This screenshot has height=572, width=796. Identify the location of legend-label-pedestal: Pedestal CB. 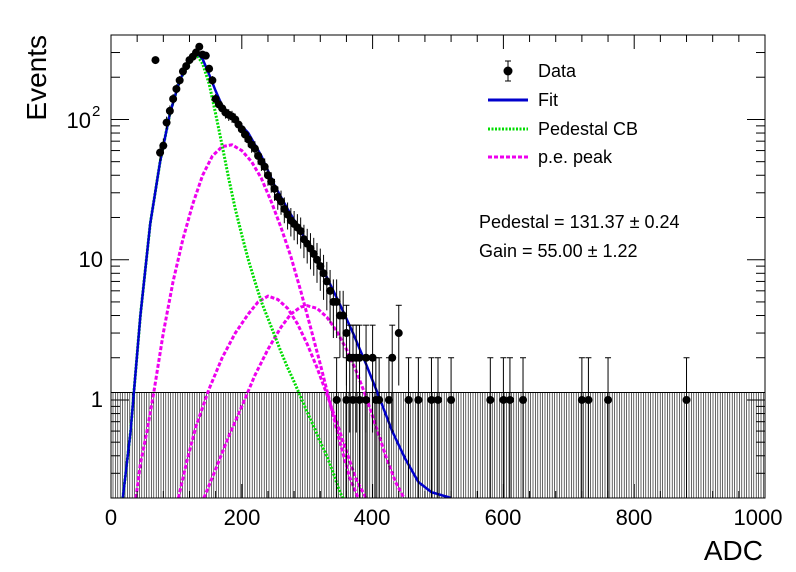
(588, 129).